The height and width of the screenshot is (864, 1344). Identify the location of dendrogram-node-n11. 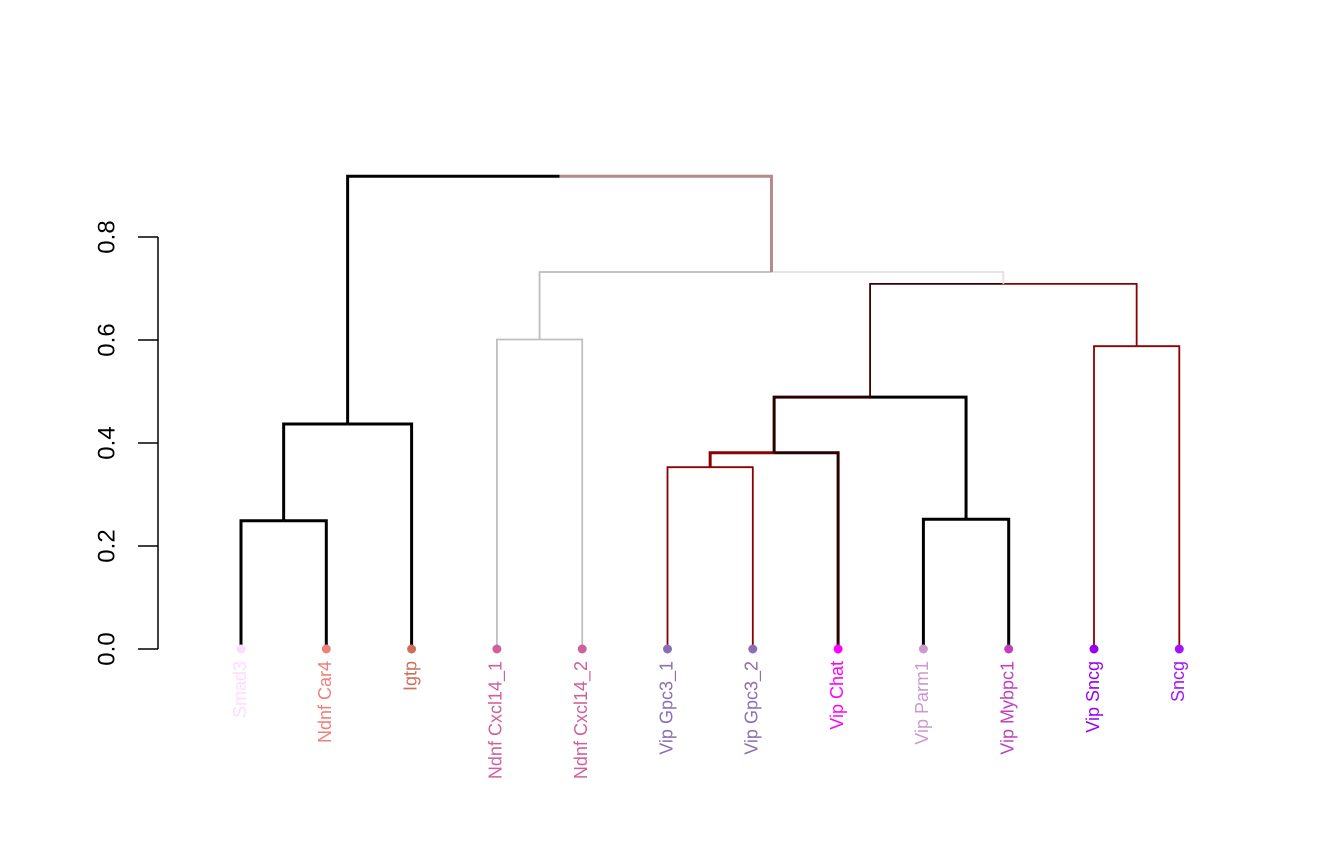
(559, 299).